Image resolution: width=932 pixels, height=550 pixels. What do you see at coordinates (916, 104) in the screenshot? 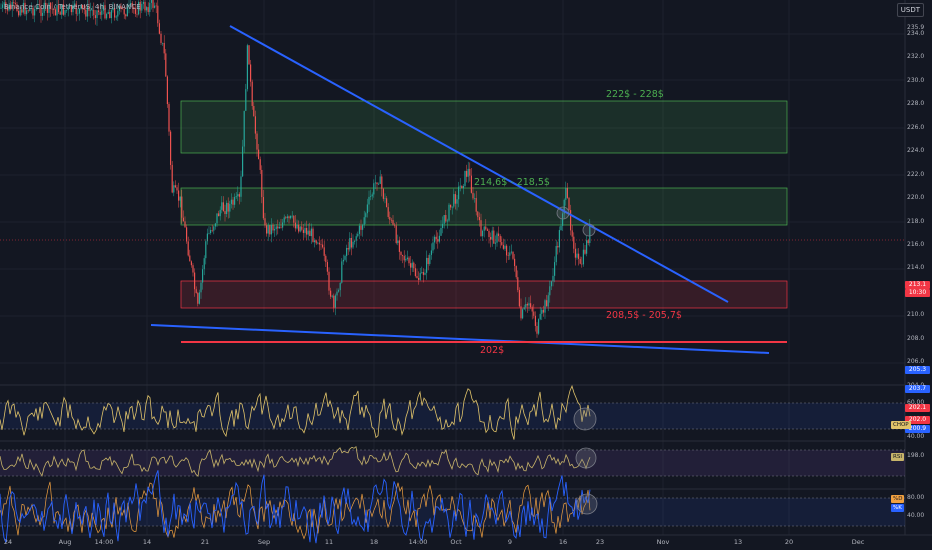
I see `price-tick: 228.0` at bounding box center [916, 104].